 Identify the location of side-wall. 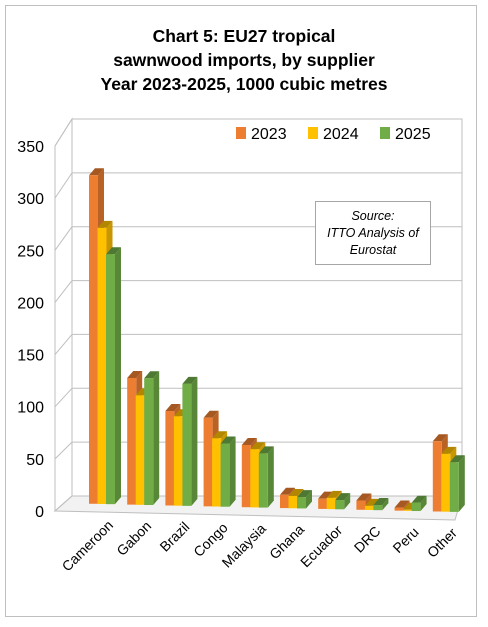
(63, 315).